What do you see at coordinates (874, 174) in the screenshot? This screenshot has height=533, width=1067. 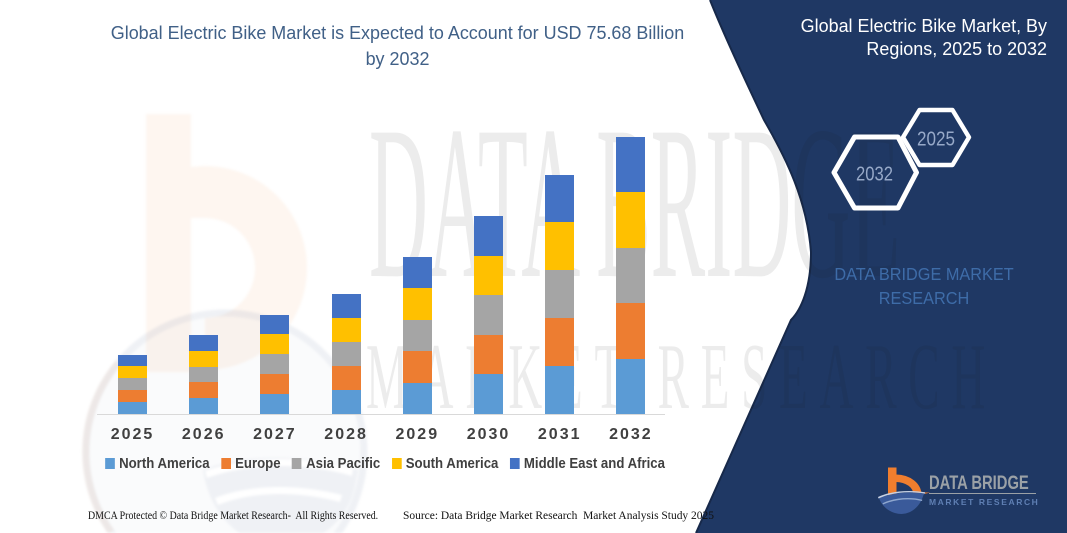 I see `svg-text: 2032` at bounding box center [874, 174].